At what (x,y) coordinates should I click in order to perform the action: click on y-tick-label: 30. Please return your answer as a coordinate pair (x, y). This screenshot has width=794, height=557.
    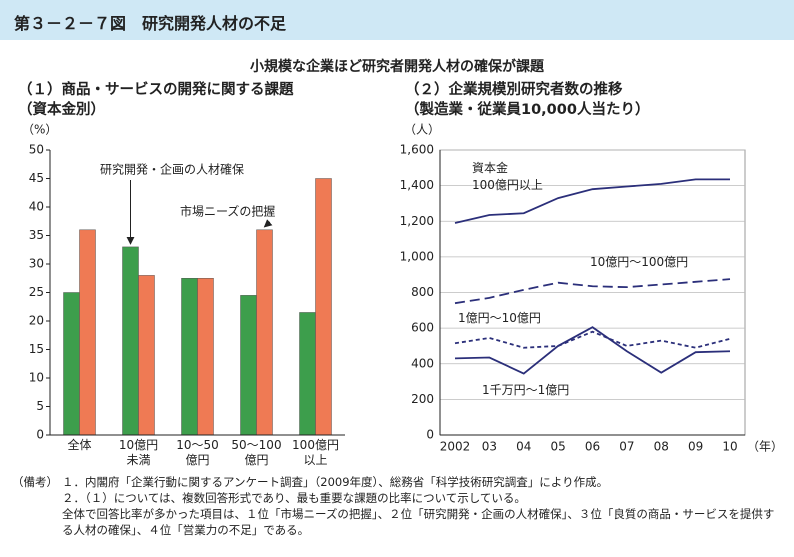
    Looking at the image, I should click on (36, 264).